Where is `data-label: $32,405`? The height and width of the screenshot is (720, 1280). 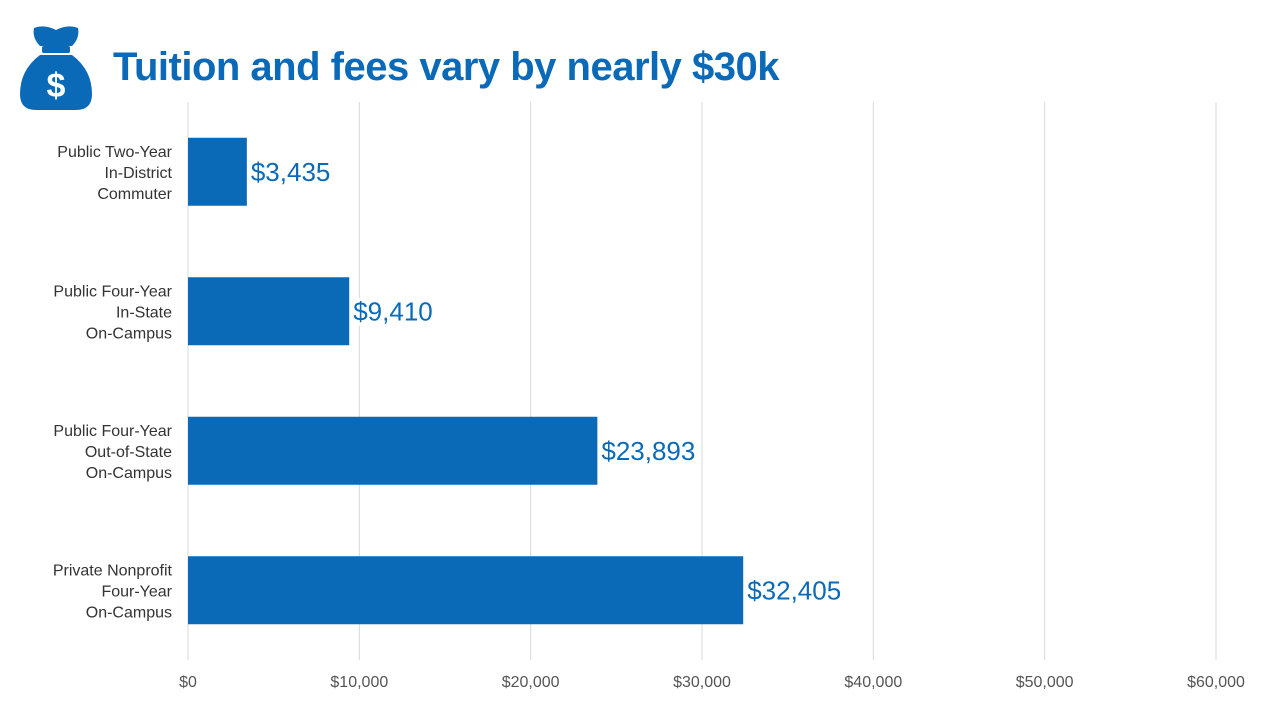
data-label: $32,405 is located at coordinates (794, 590).